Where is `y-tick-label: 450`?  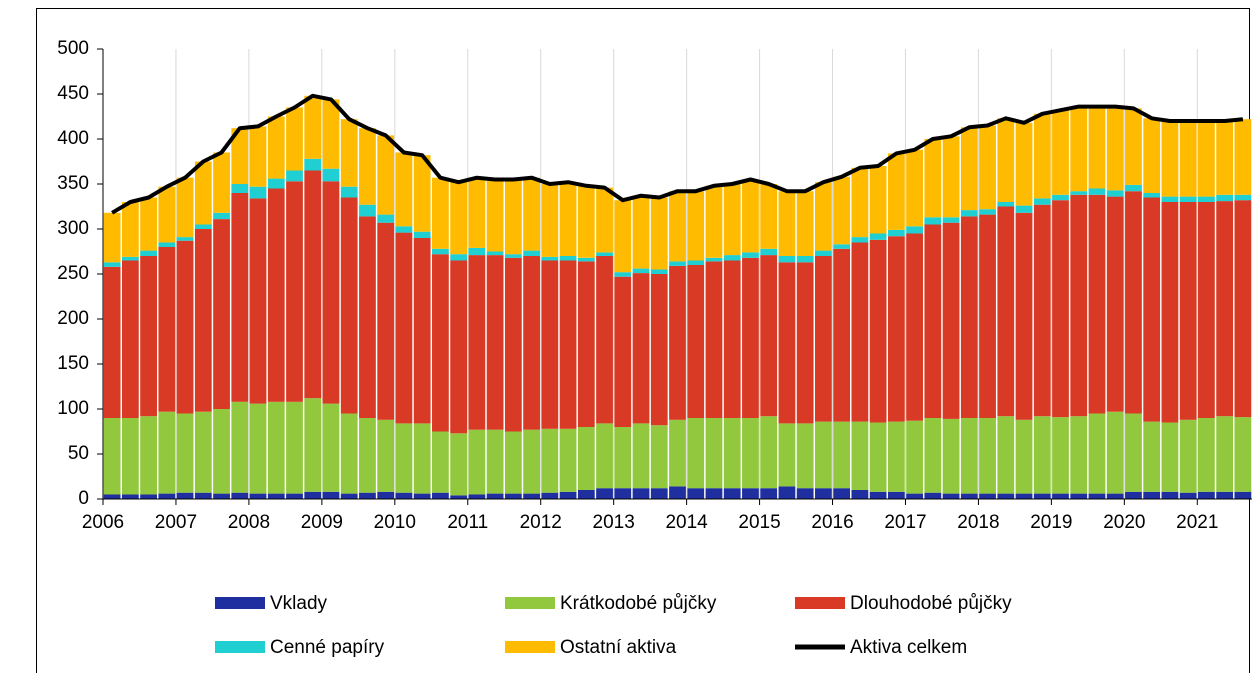
y-tick-label: 450 is located at coordinates (73, 93).